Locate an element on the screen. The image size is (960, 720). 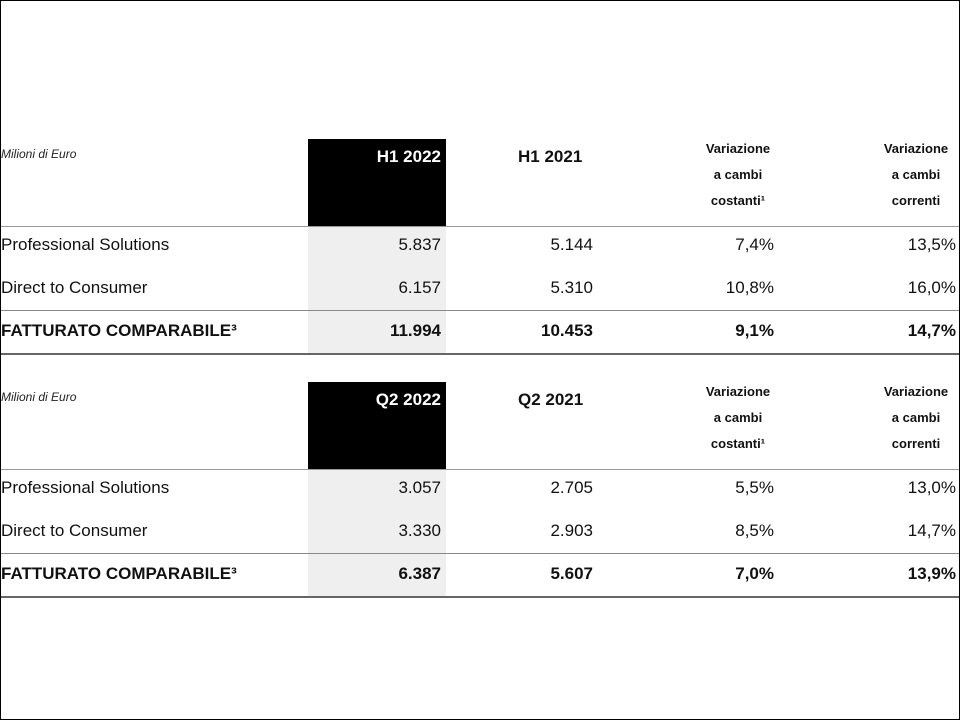
cell-value: 8,5% is located at coordinates (754, 530).